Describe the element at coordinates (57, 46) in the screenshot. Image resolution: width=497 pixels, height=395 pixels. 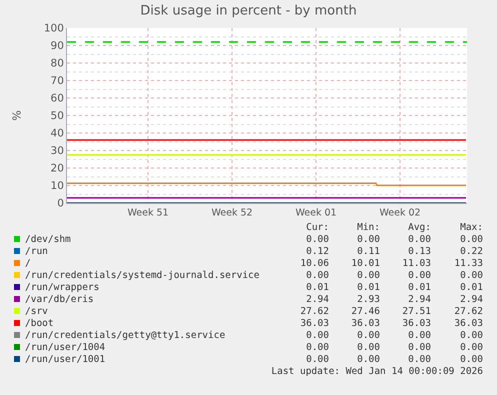
I see `y-tick-label: 90` at that location.